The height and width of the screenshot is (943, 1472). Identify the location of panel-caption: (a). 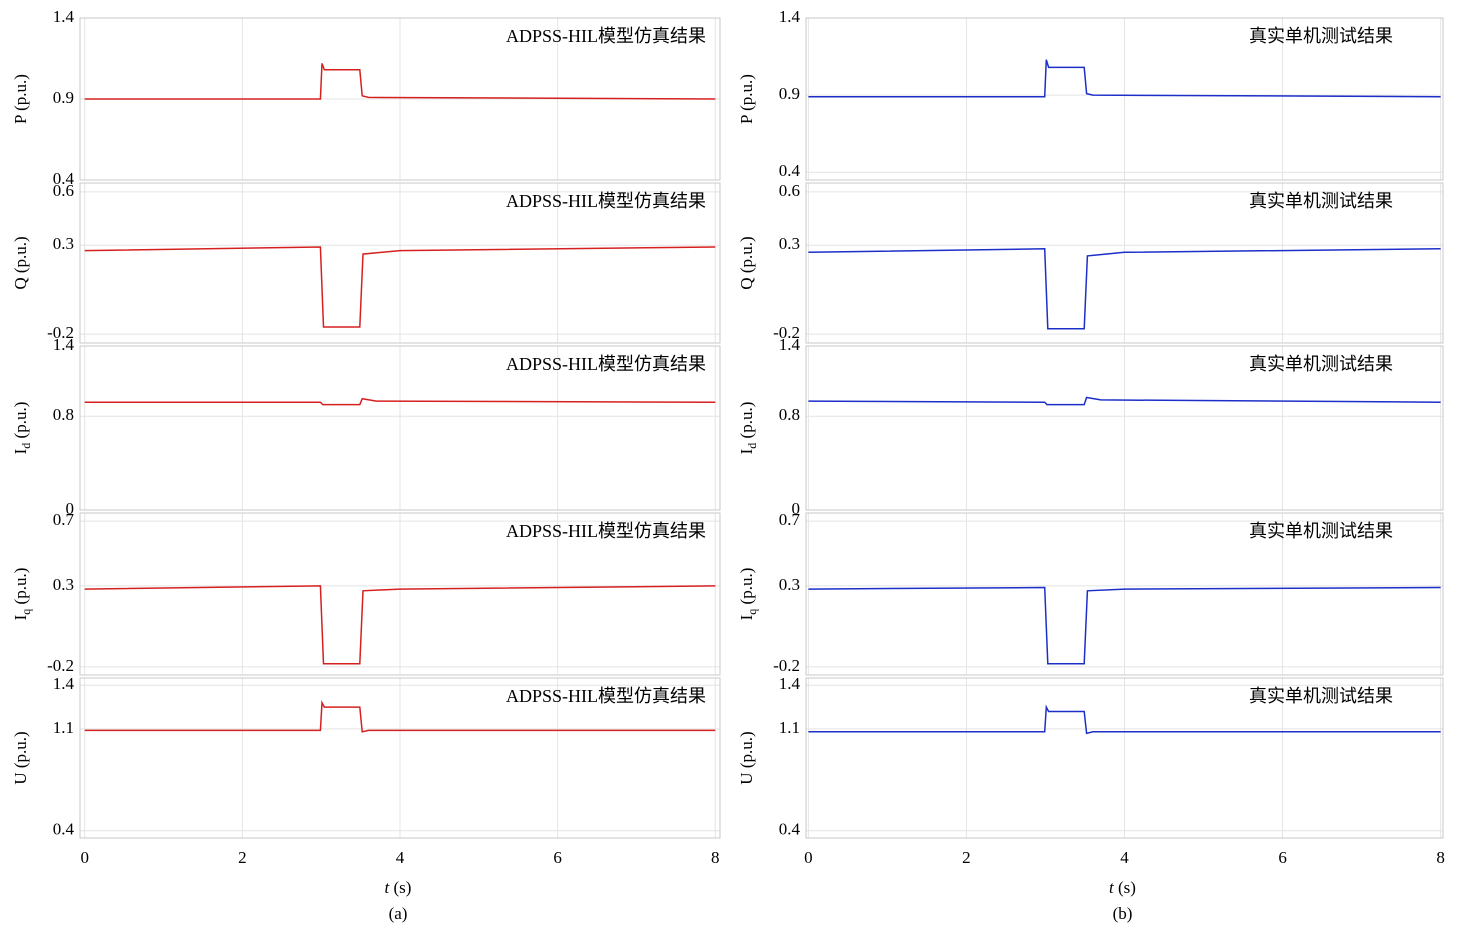
(398, 913).